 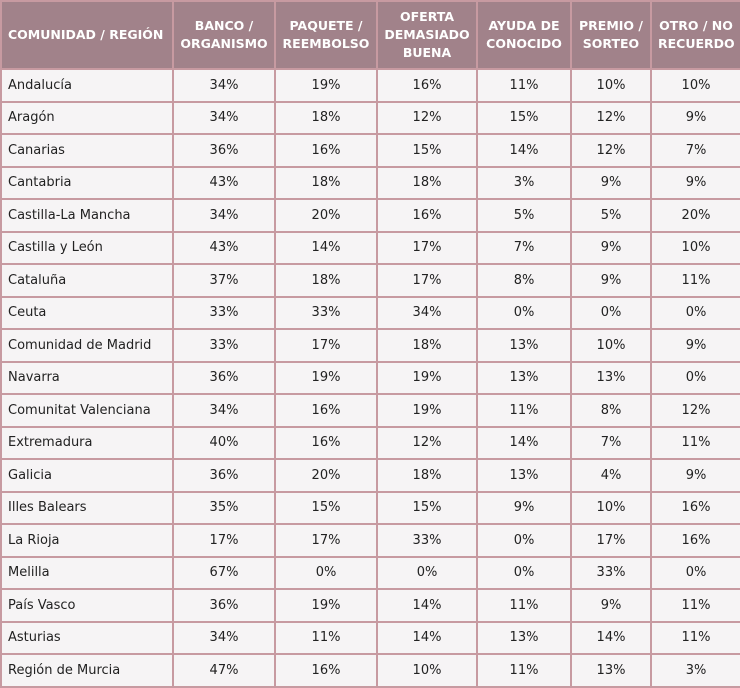 What do you see at coordinates (611, 35) in the screenshot?
I see `header-cell: PREMIO / SORTEO` at bounding box center [611, 35].